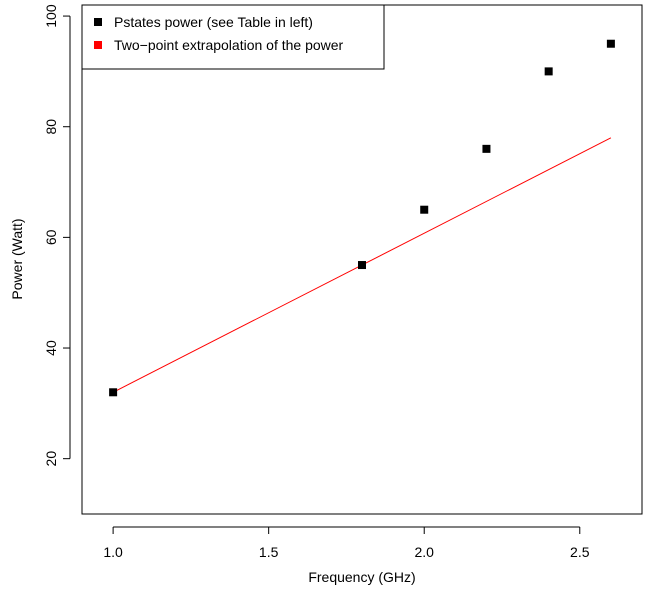  I want to click on legend-box, so click(233, 37).